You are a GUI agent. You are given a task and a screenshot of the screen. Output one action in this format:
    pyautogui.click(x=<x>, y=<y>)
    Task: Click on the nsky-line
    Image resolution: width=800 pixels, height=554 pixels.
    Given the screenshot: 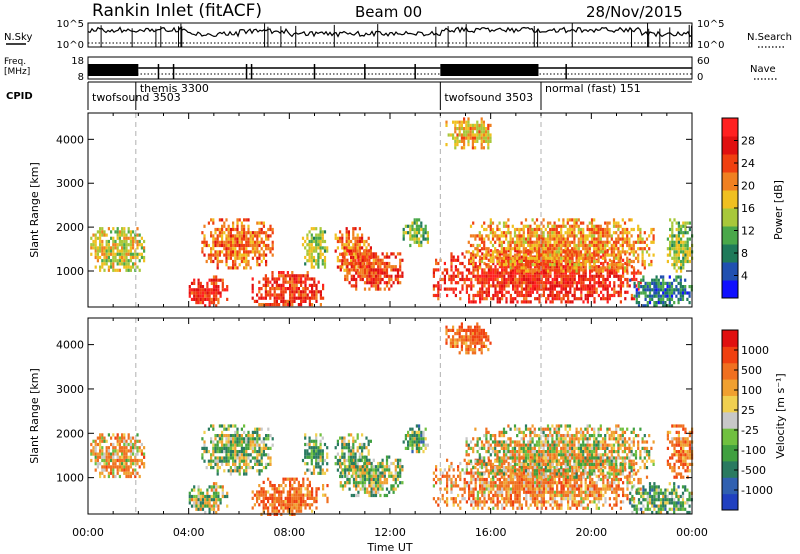 What is the action you would take?
    pyautogui.click(x=390, y=32)
    